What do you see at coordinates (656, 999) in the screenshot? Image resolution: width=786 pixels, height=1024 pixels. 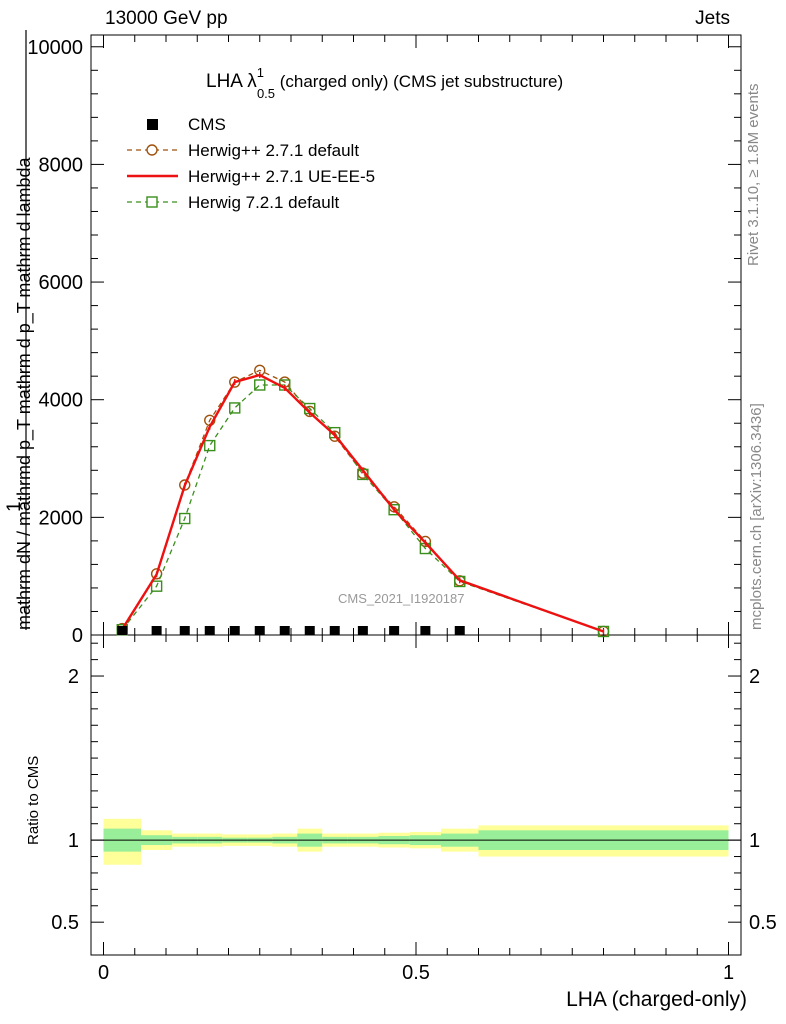 I see `x-axis-label: LHA (charged-only)` at bounding box center [656, 999].